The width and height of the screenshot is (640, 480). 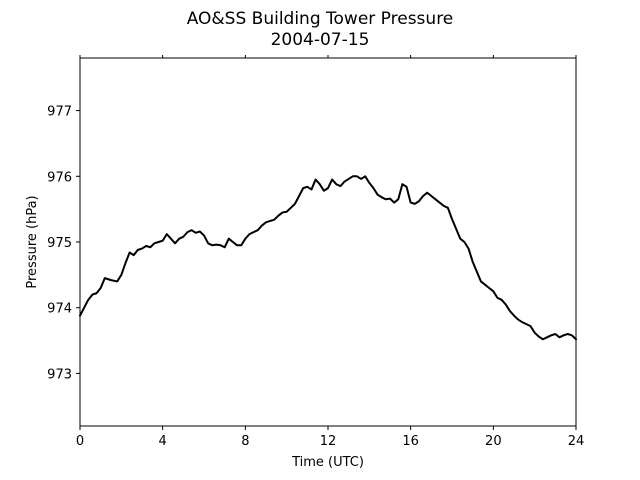 What do you see at coordinates (410, 441) in the screenshot?
I see `x-tick-label: 16` at bounding box center [410, 441].